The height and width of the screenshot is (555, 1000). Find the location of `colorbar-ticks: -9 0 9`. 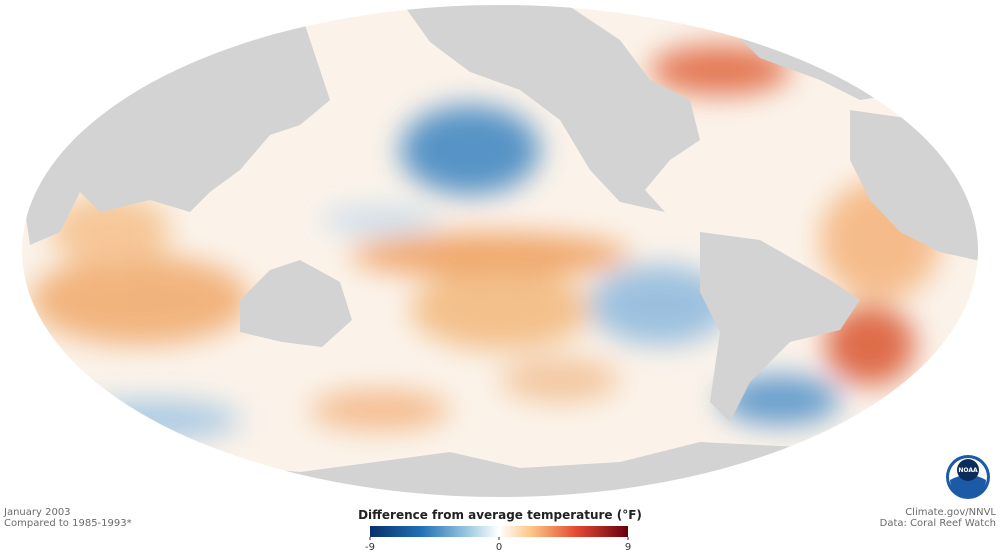

colorbar-ticks: -9 0 9 is located at coordinates (498, 545).